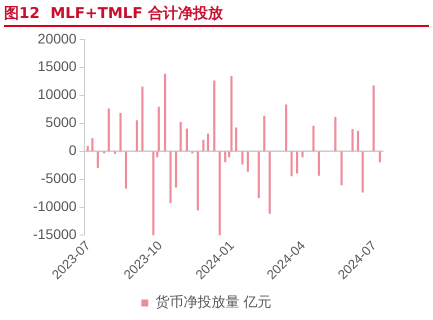  What do you see at coordinates (213, 302) in the screenshot?
I see `legend-label: 货币净投放量 亿元` at bounding box center [213, 302].